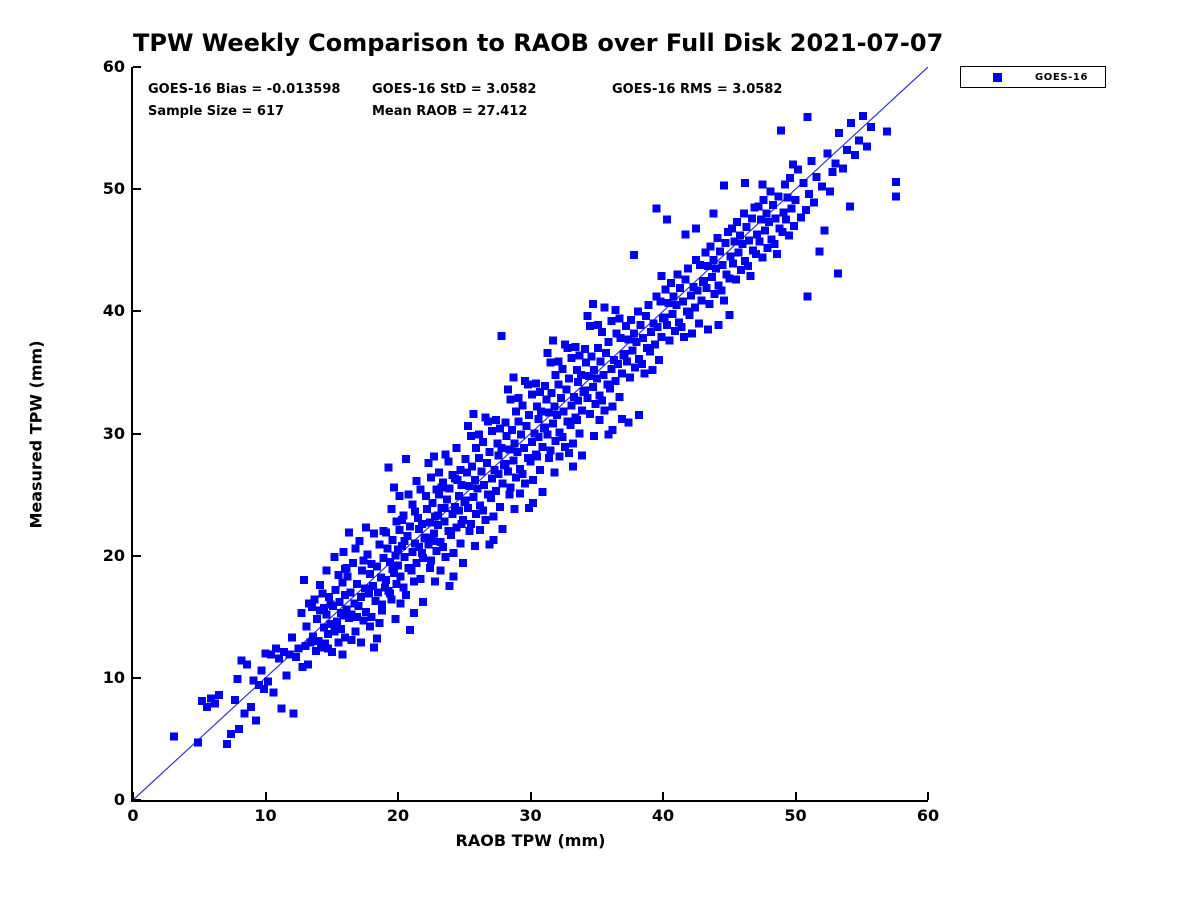 This screenshot has width=1200, height=900. Describe the element at coordinates (1062, 77) in the screenshot. I see `legend-label: GOES-16` at that location.